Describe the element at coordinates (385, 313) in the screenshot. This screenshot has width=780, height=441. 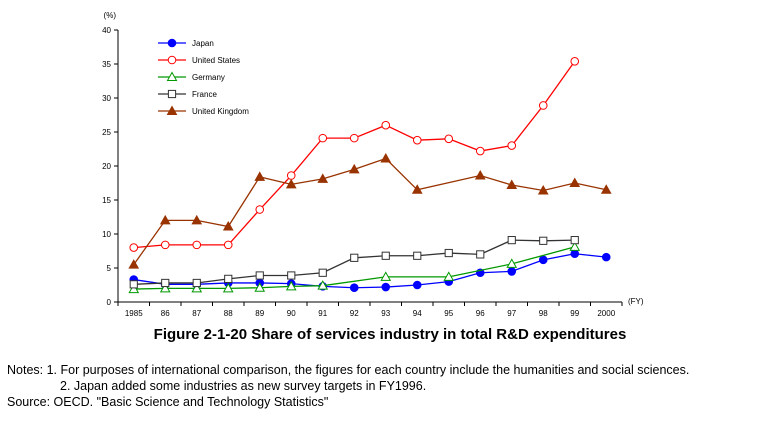
I see `x-tick-label: 93` at that location.